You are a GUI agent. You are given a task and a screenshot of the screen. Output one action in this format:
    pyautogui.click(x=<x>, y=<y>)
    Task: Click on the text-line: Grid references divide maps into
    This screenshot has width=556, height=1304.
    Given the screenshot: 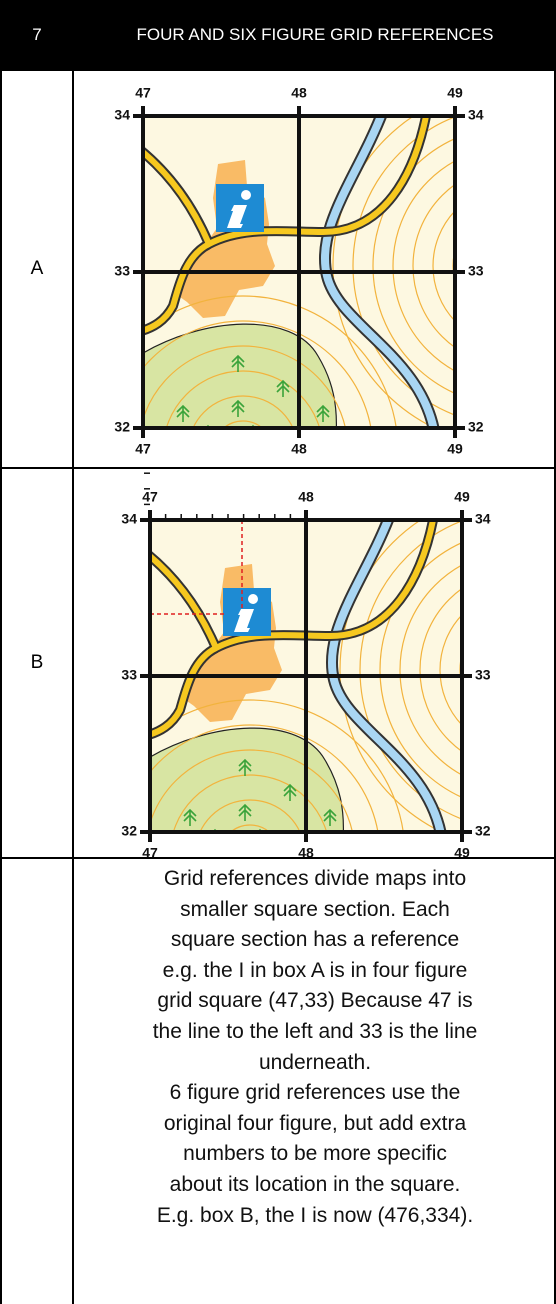 What is the action you would take?
    pyautogui.click(x=315, y=878)
    